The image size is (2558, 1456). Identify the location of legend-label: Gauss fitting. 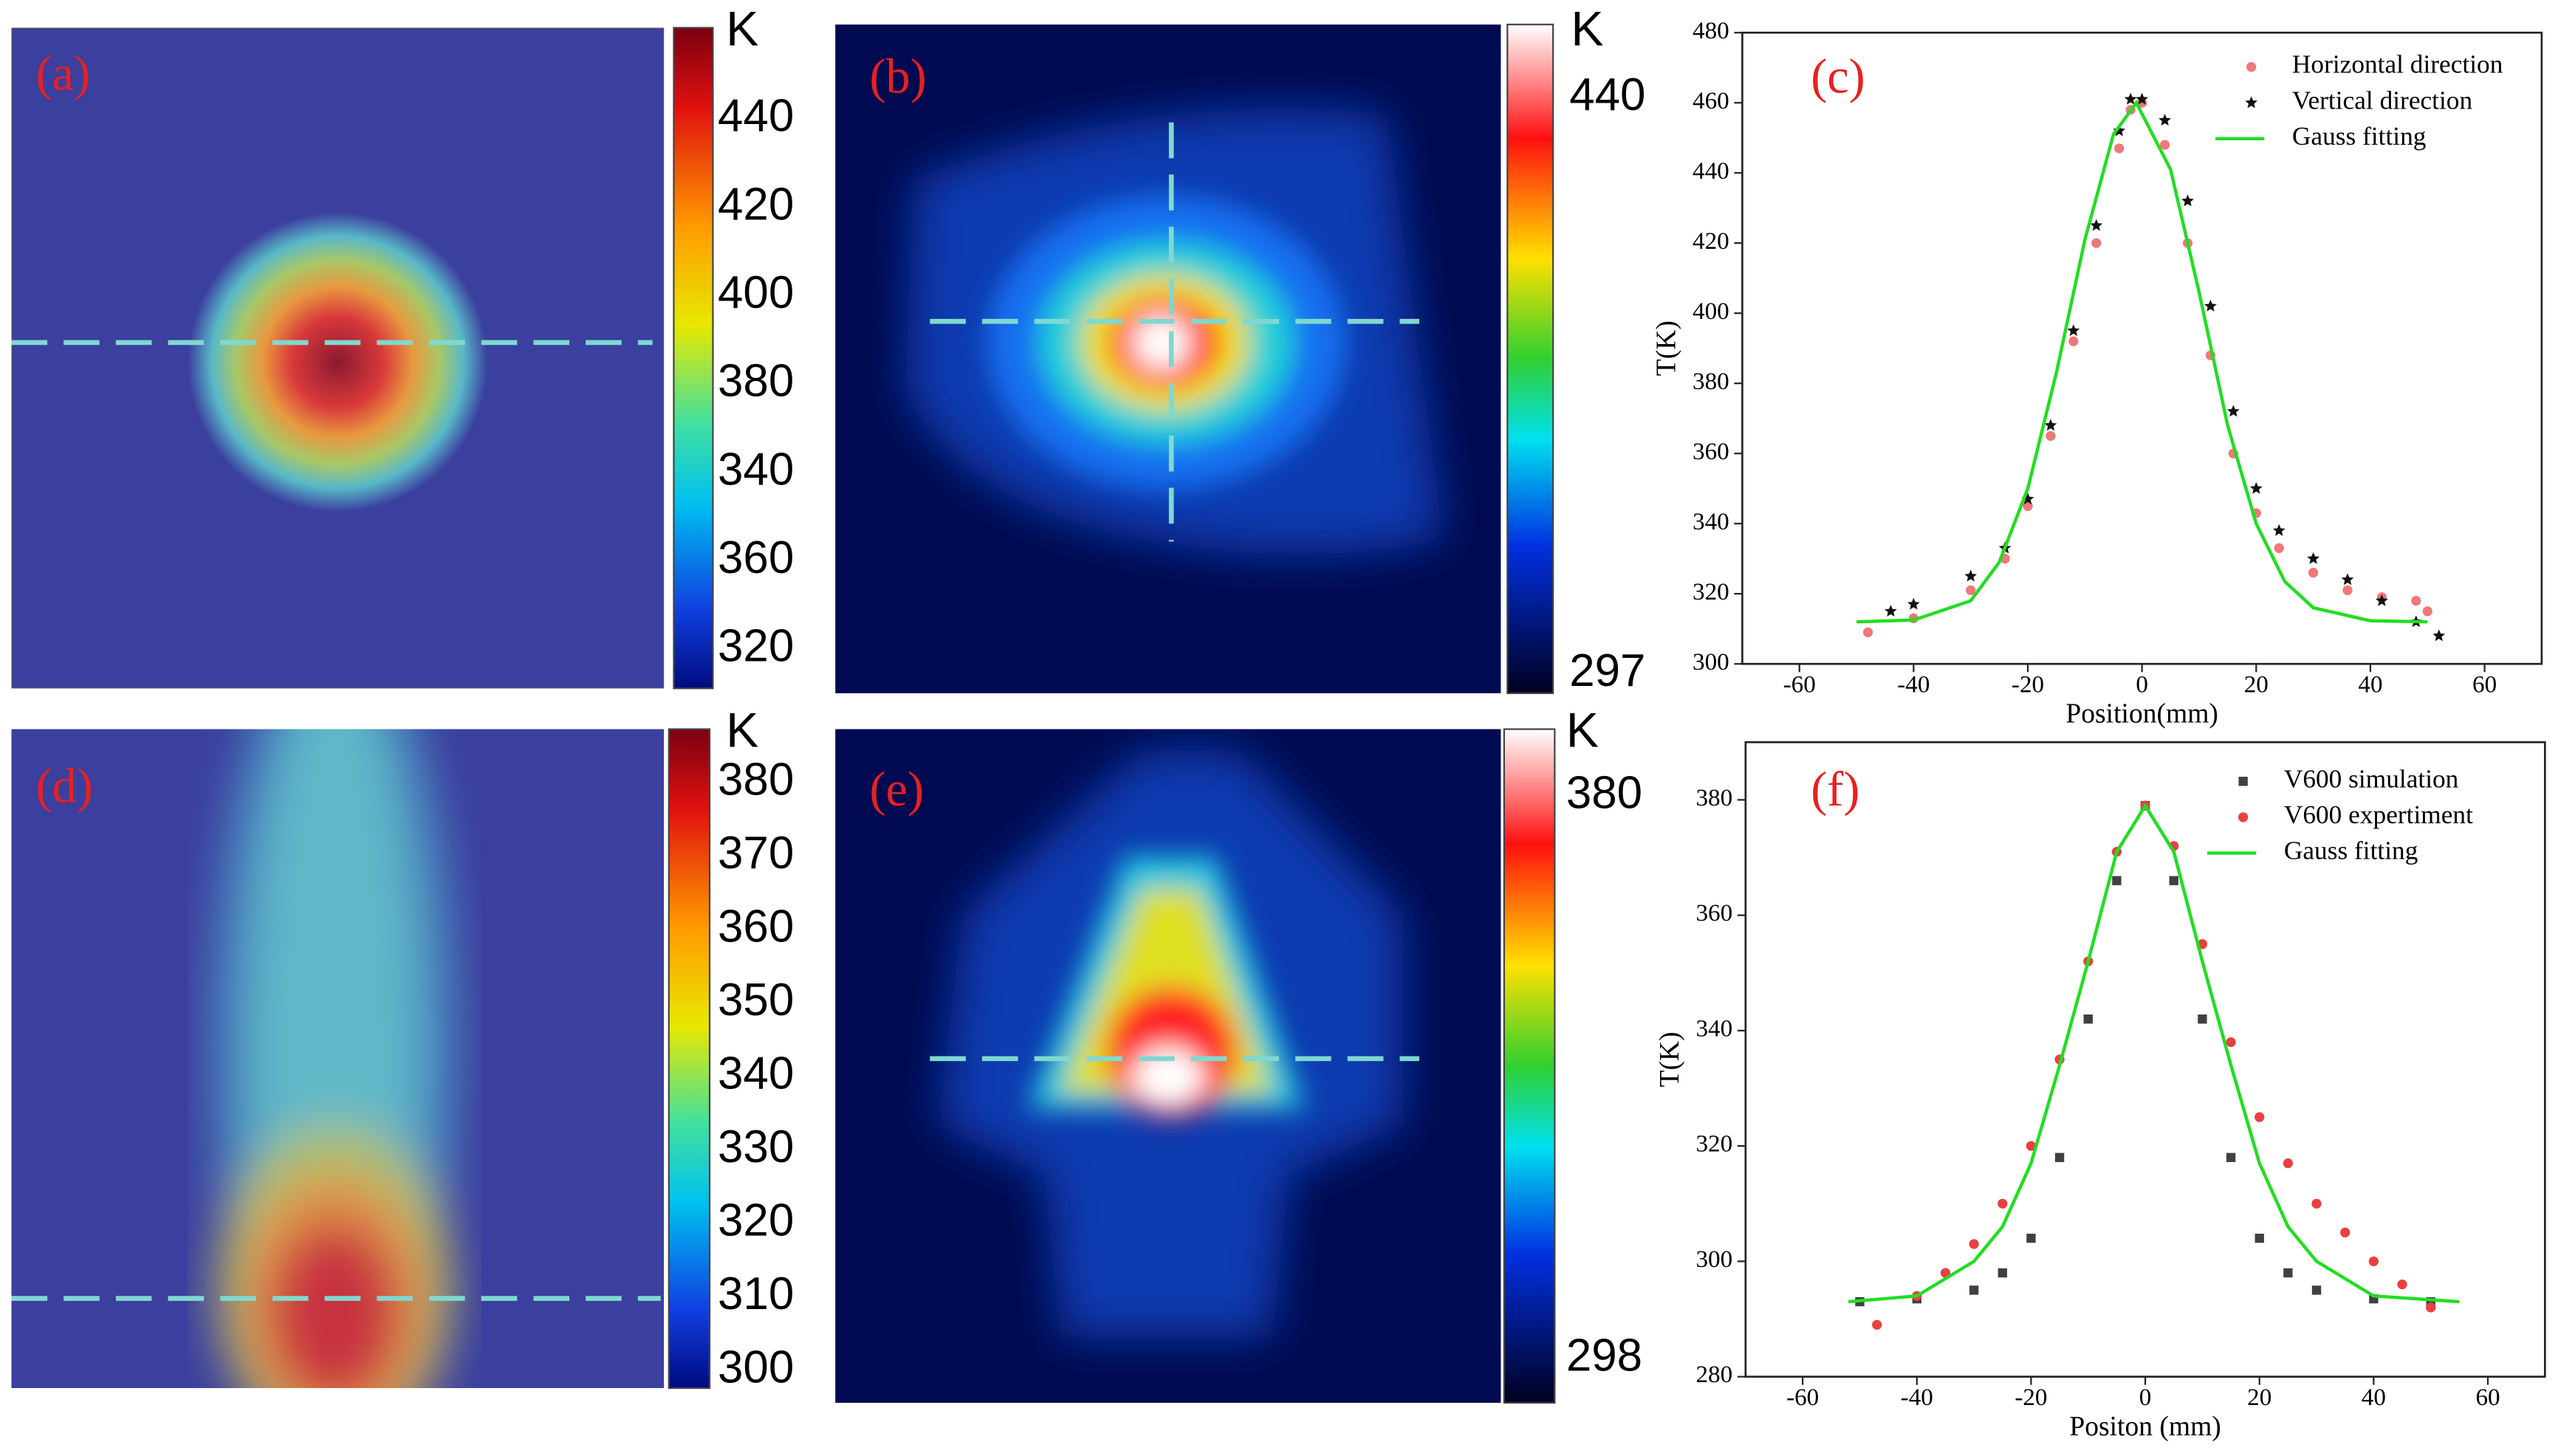
(2351, 851).